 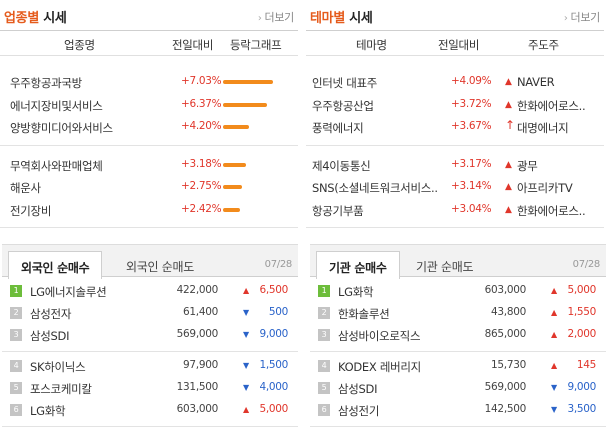 What do you see at coordinates (343, 105) in the screenshot?
I see `theme-name: 우주항공산업` at bounding box center [343, 105].